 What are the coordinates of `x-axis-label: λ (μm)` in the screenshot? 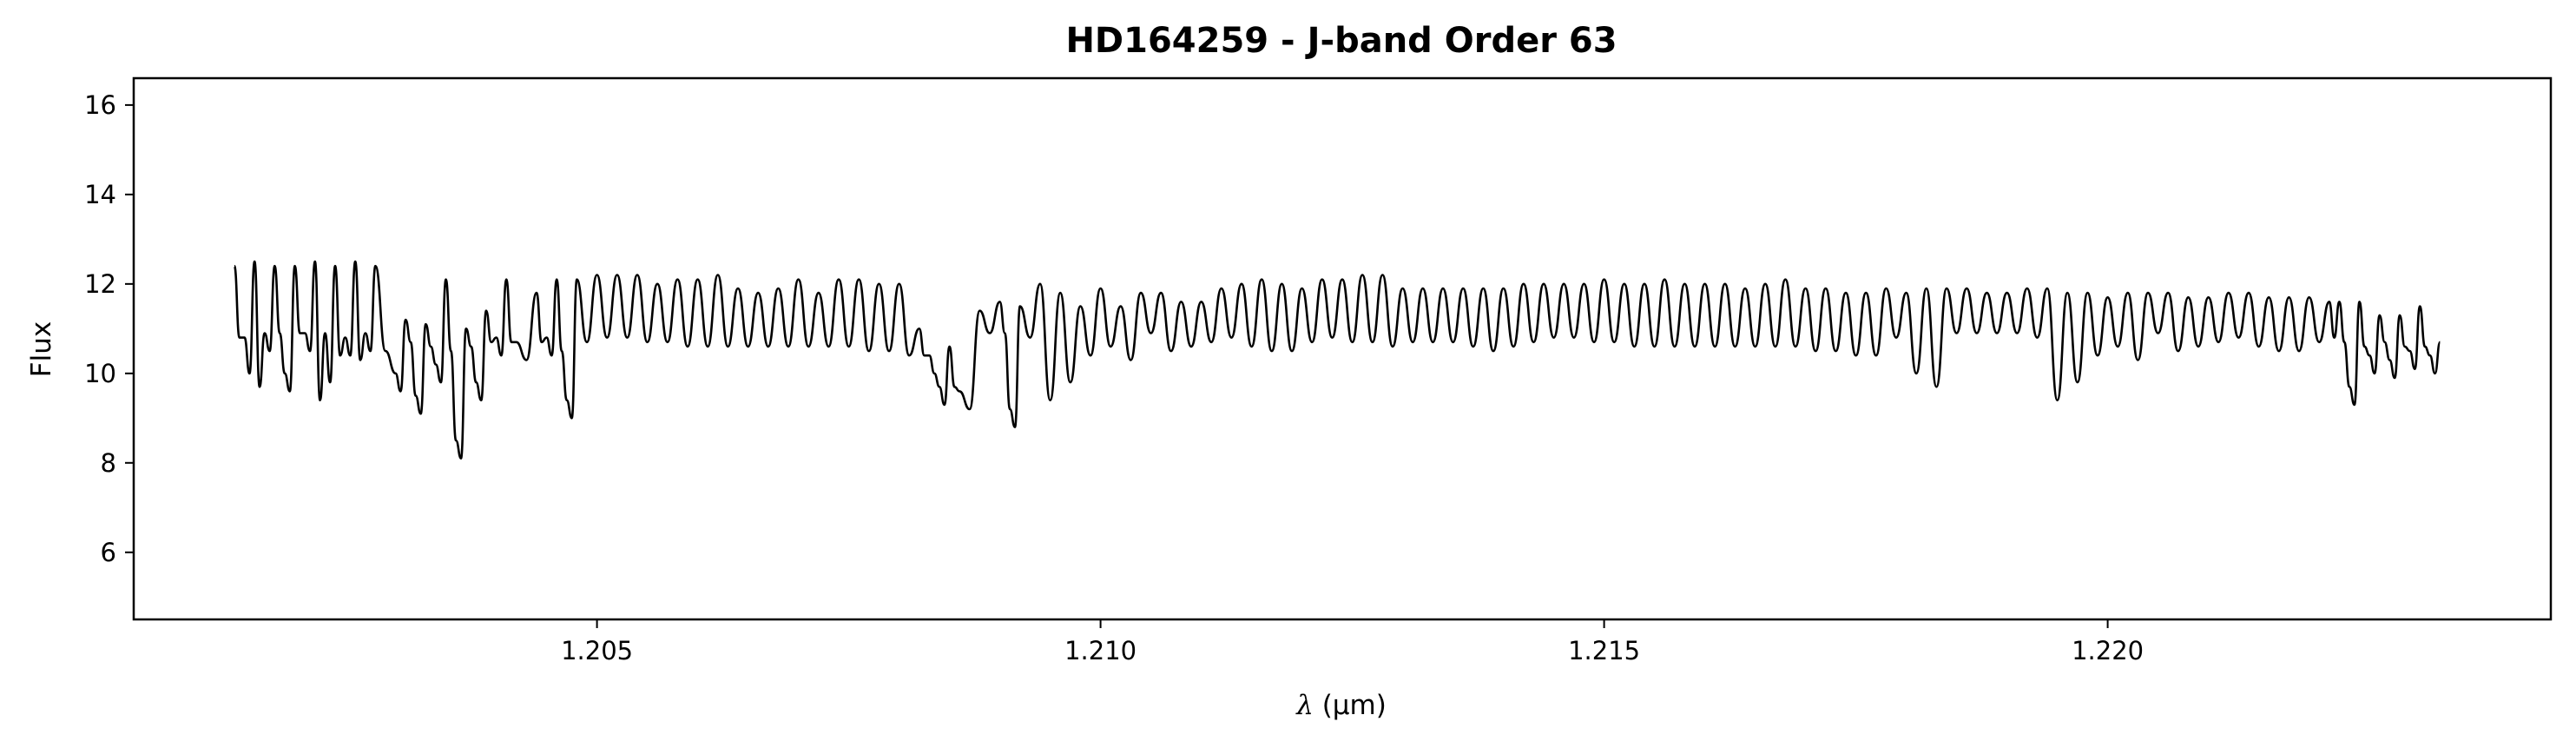 It's located at (1341, 705).